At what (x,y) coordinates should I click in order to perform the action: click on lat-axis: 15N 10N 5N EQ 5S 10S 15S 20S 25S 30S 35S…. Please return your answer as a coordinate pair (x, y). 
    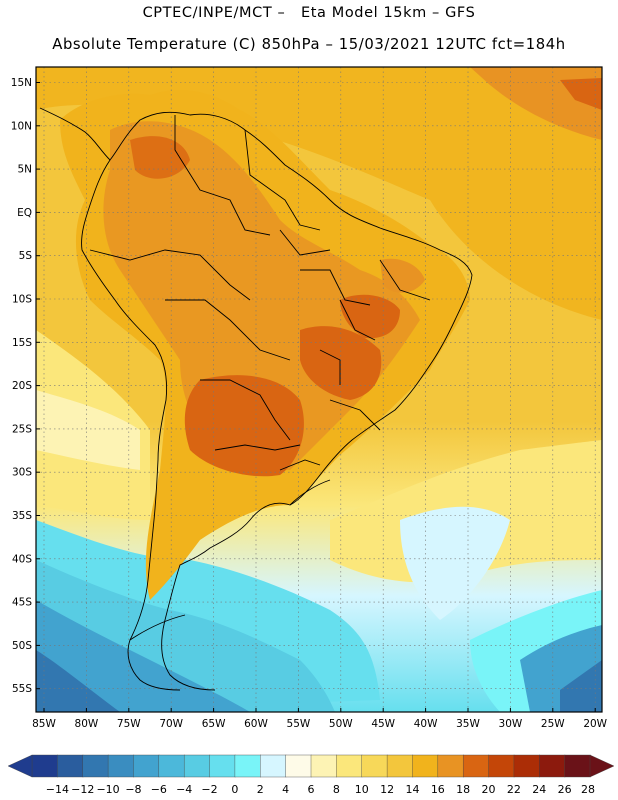
    Looking at the image, I should click on (22, 386).